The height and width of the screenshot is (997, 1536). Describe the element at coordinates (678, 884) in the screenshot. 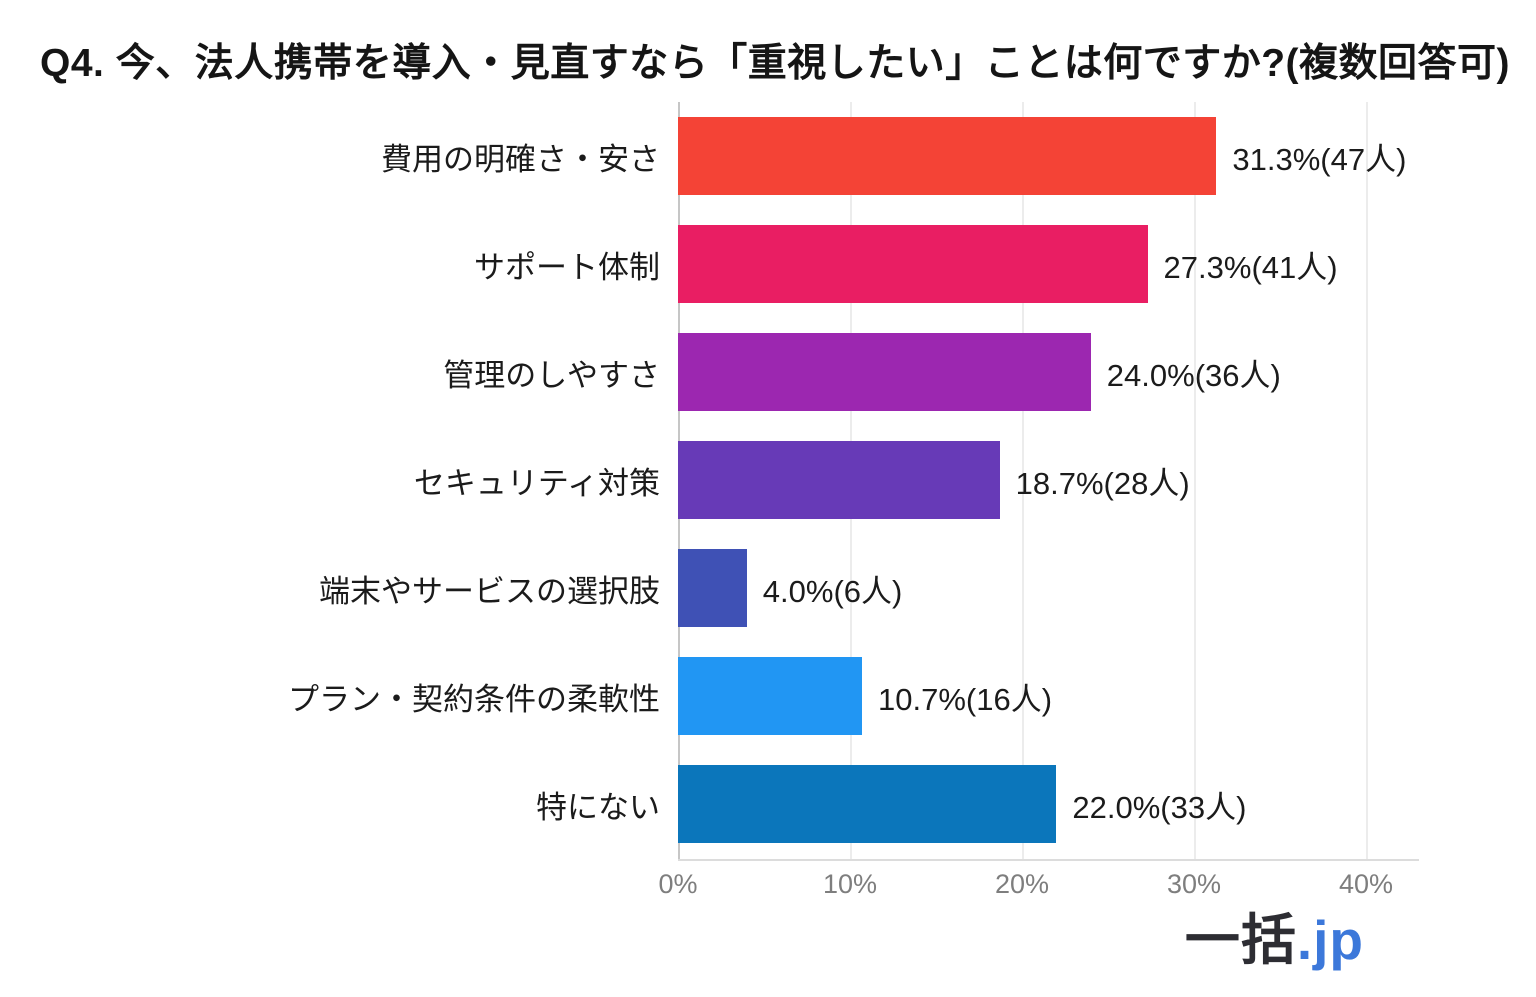

I see `x-tick: 0%` at that location.